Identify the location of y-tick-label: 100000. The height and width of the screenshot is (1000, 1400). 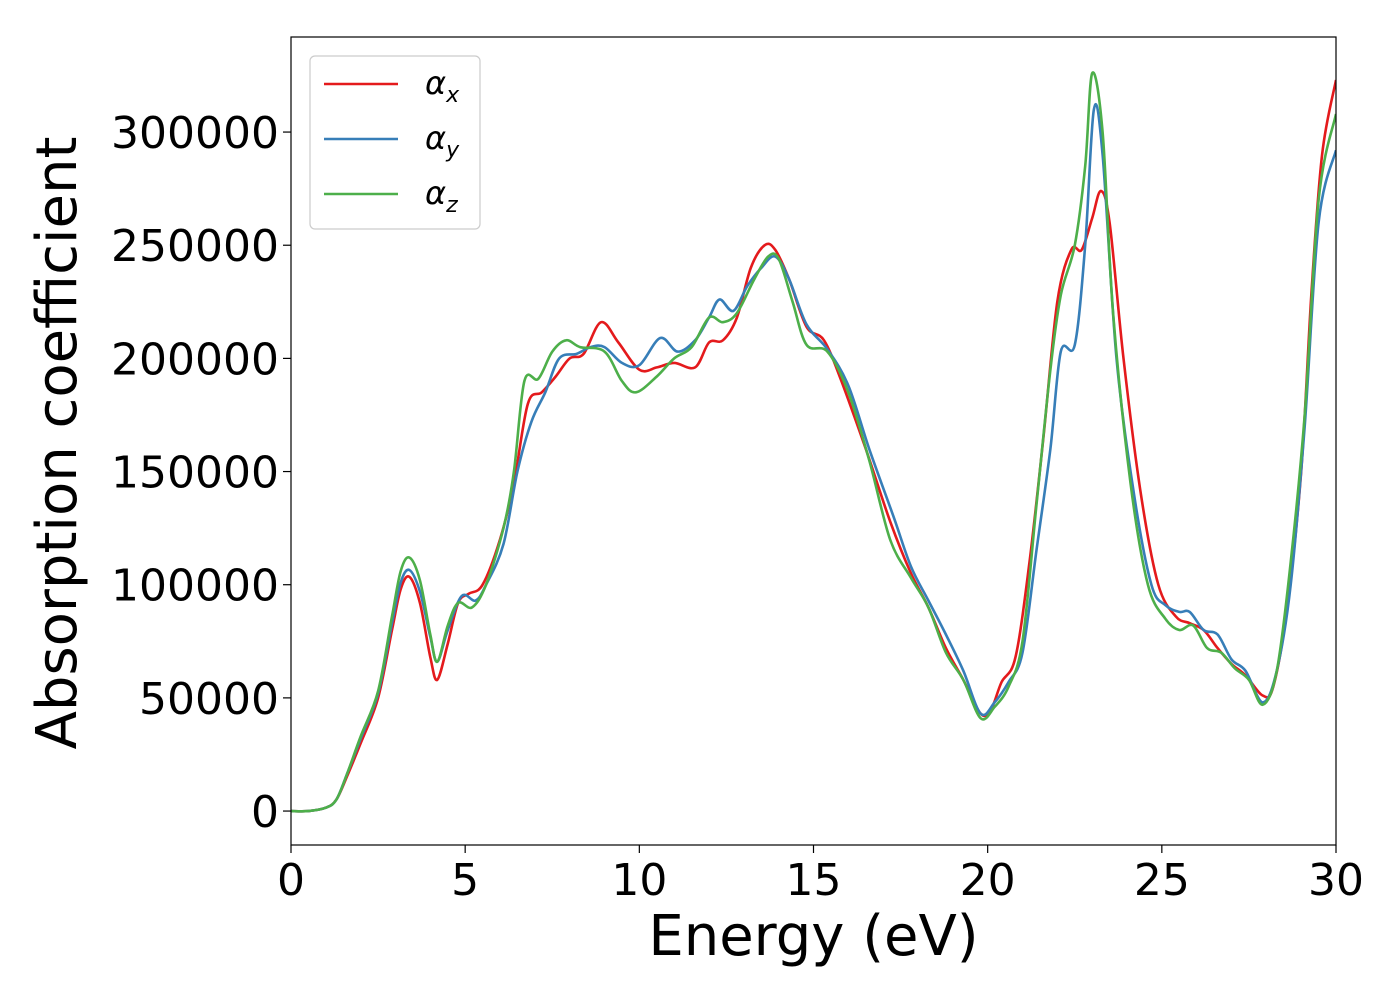
(195, 586).